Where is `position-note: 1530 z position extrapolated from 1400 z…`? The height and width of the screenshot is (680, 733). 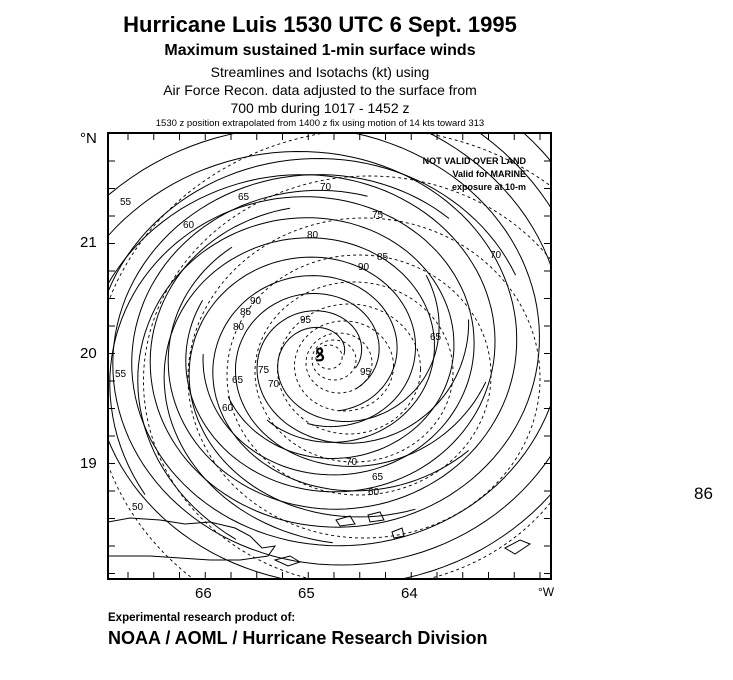
position-note: 1530 z position extrapolated from 1400 z… is located at coordinates (320, 123).